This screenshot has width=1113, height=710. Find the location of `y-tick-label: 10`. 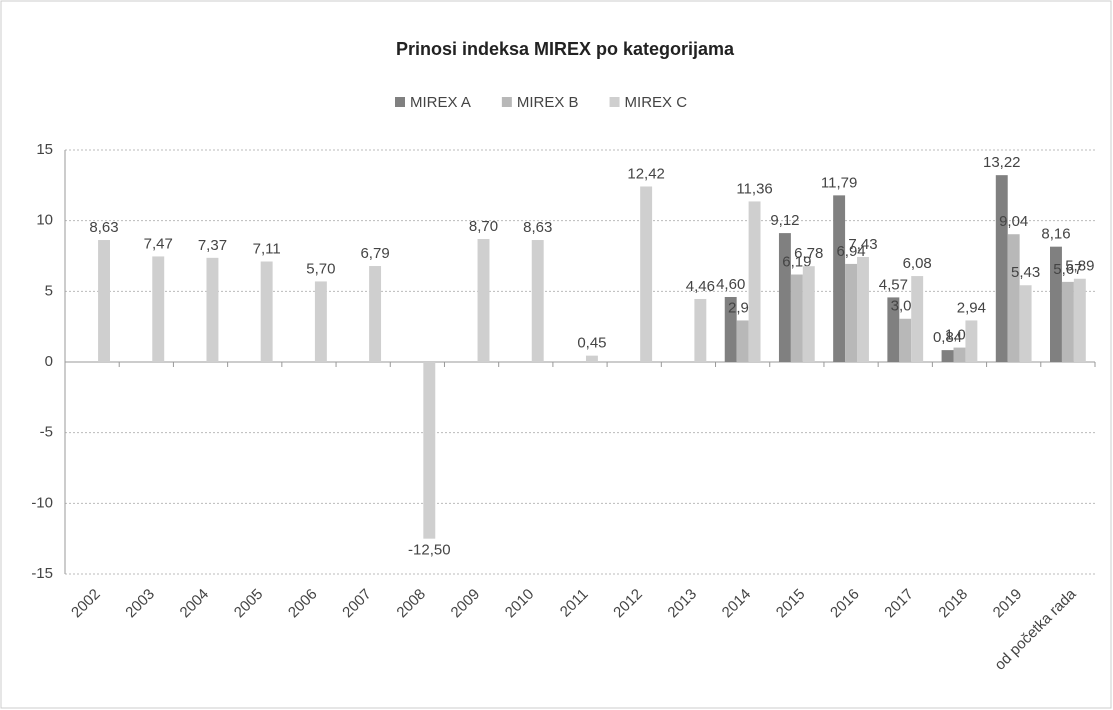

y-tick-label: 10 is located at coordinates (44, 220).